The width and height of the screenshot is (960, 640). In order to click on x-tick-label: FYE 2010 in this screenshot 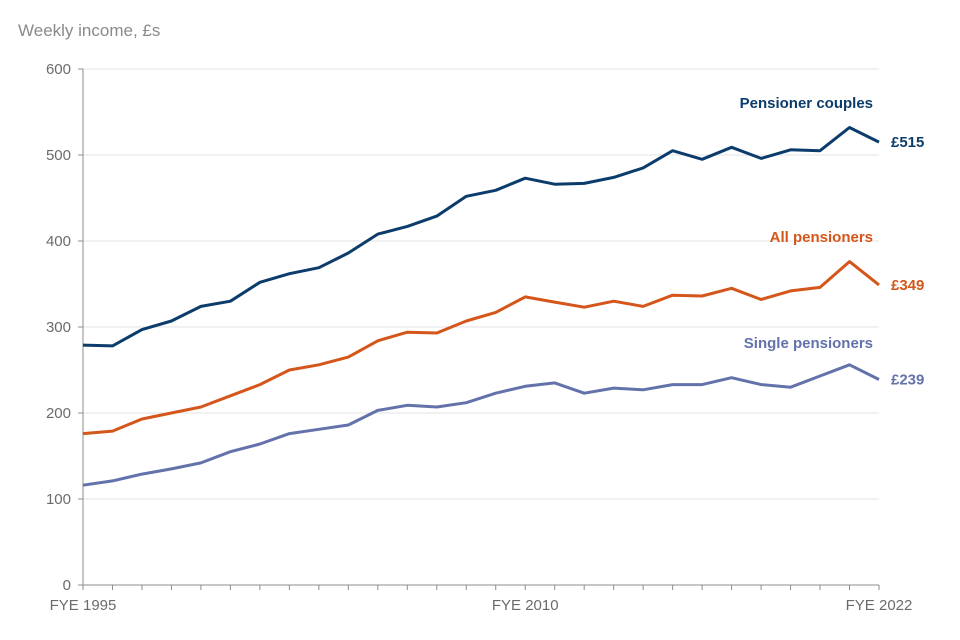, I will do `click(525, 605)`.